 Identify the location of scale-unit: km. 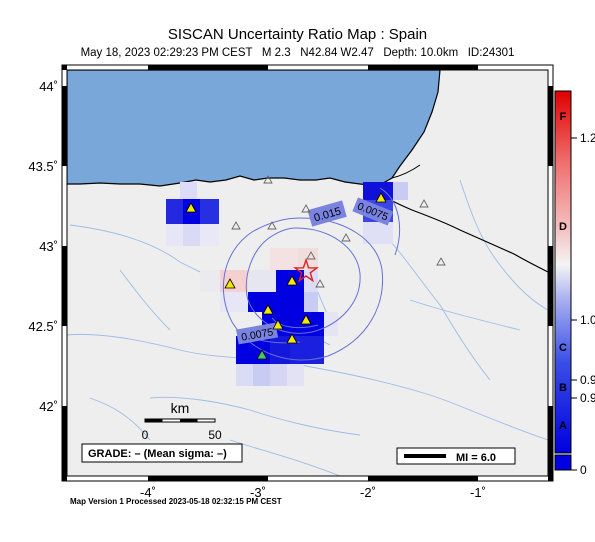
(180, 408).